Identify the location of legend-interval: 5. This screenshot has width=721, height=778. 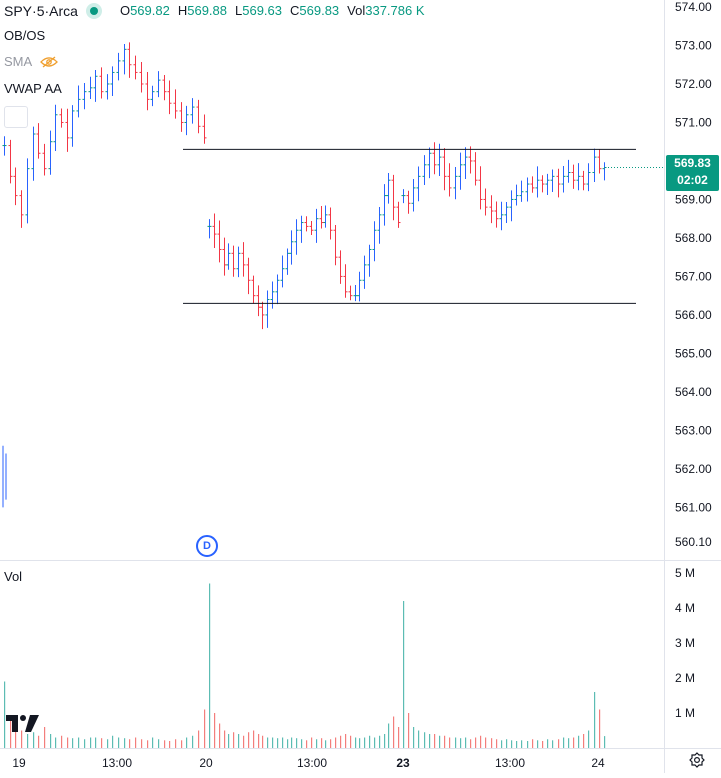
(40, 11).